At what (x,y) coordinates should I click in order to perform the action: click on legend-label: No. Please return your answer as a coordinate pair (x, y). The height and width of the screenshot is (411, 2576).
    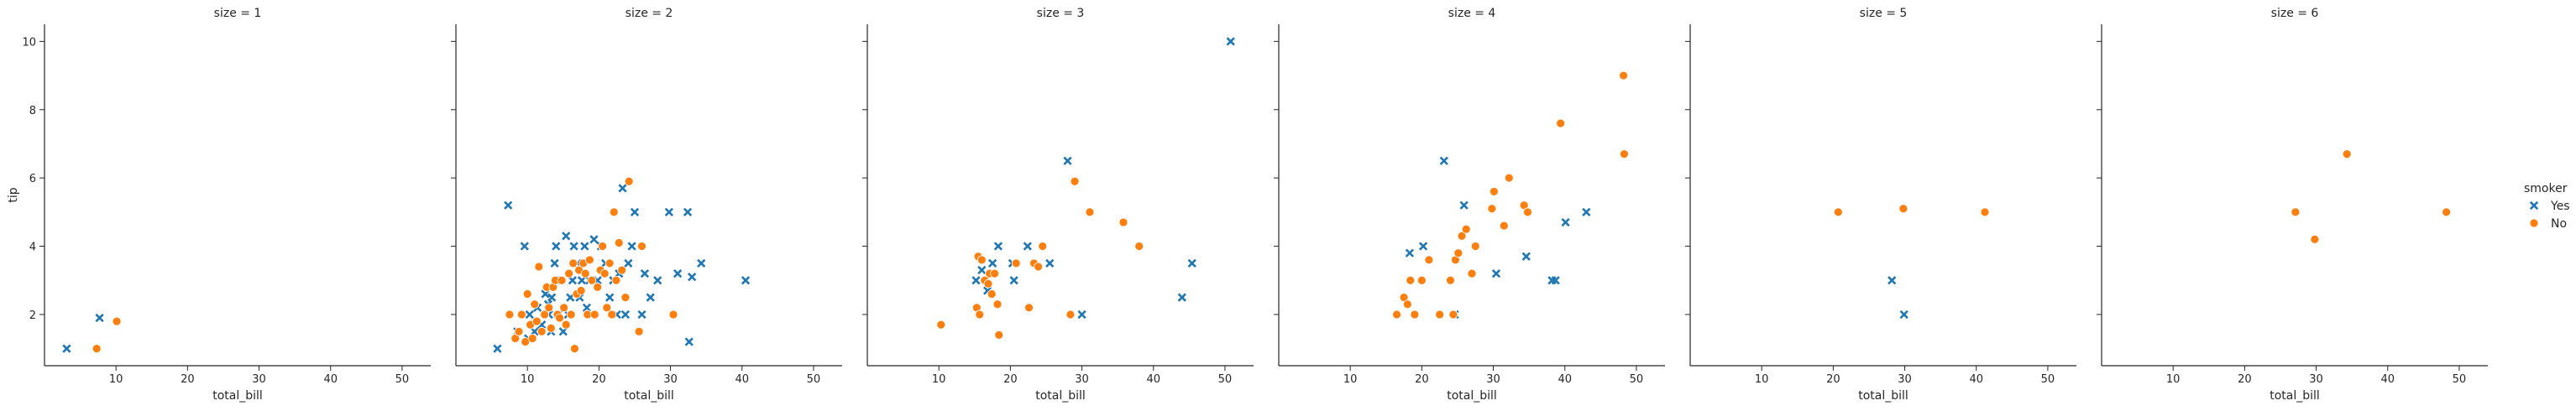
    Looking at the image, I should click on (2559, 224).